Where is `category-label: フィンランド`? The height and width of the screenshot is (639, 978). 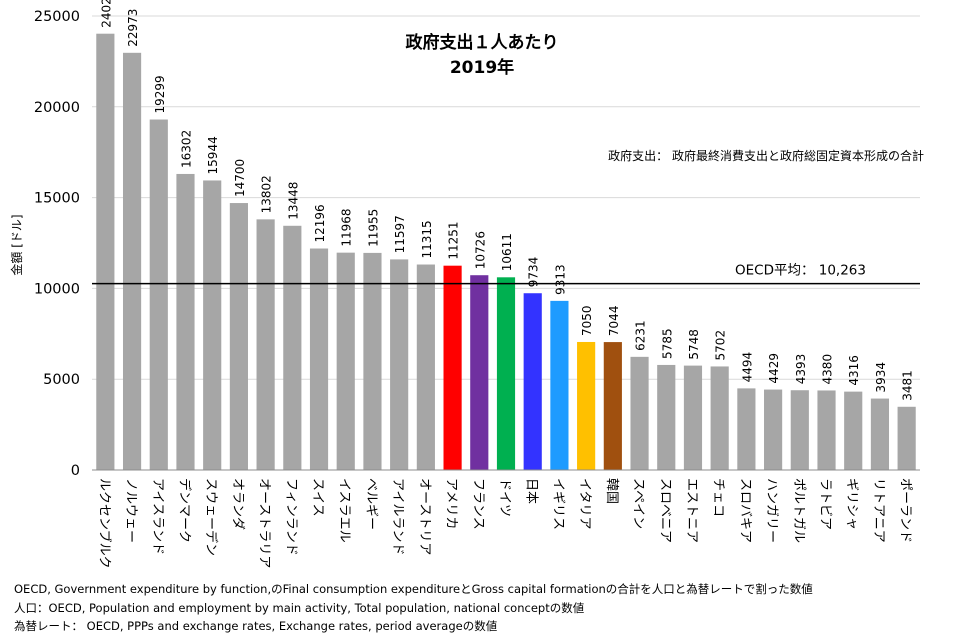
category-label: フィンランド is located at coordinates (290, 517).